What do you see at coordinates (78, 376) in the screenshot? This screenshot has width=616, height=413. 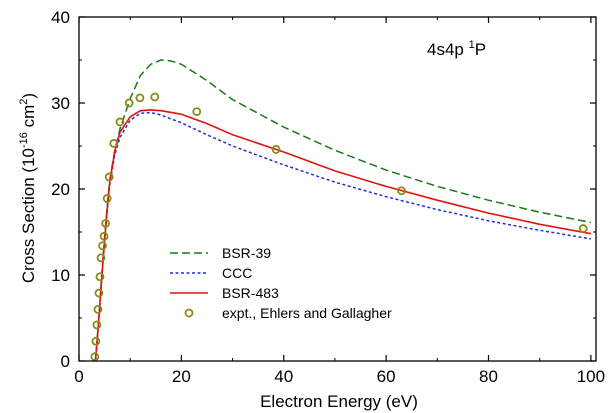 I see `x-tick-label: 0` at bounding box center [78, 376].